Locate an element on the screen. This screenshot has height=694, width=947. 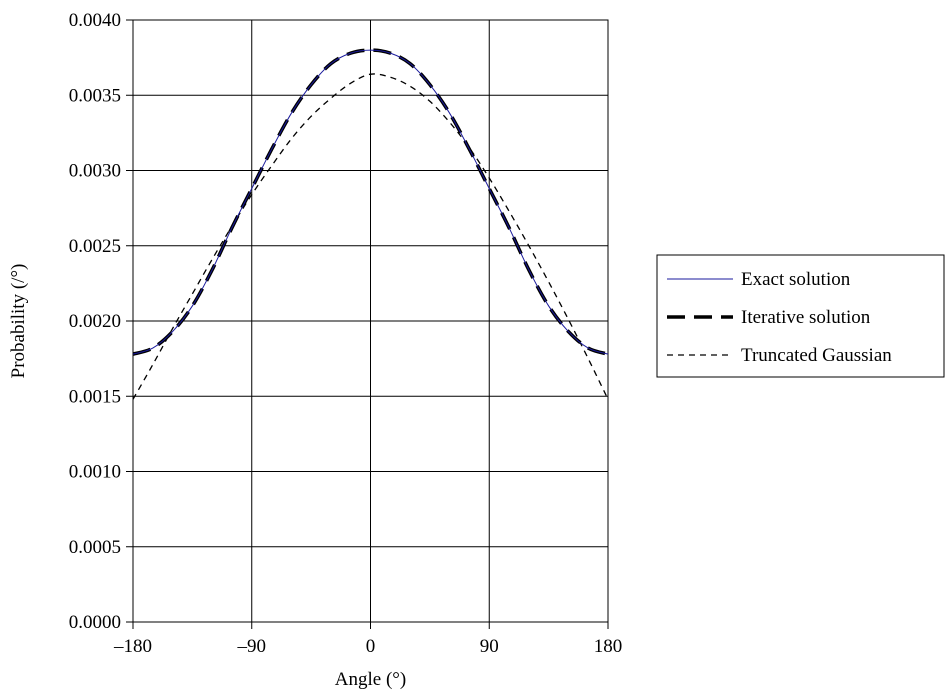
y-axis-label: Probability (/°) is located at coordinates (18, 321).